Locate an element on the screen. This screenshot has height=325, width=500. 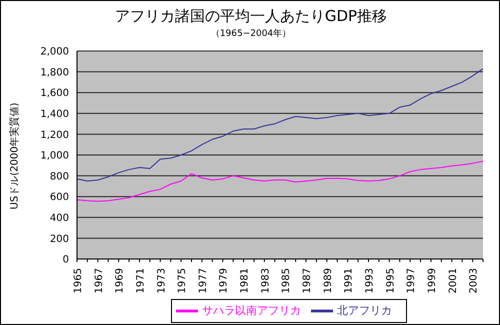
y-tick-label: 1,400 is located at coordinates (54, 114).